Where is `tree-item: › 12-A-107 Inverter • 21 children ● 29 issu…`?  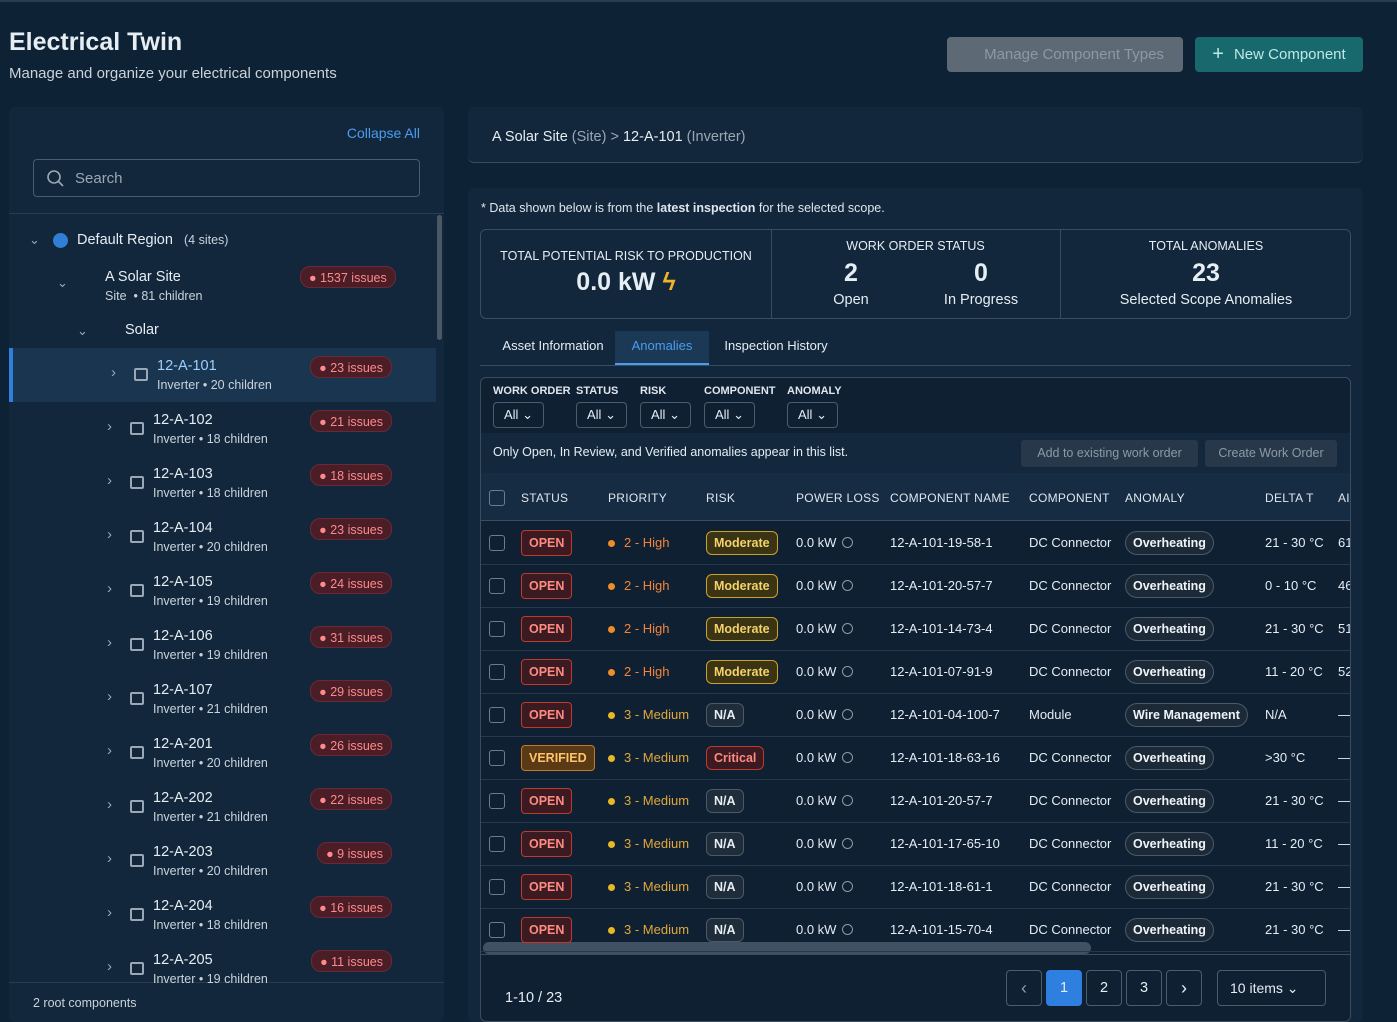
tree-item: › 12-A-107 Inverter • 21 children ● 29 issu… is located at coordinates (222, 699).